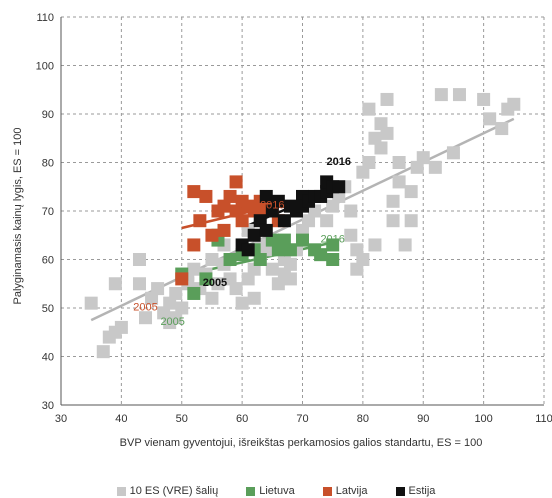 Image resolution: width=552 pixels, height=498 pixels. I want to click on x-tick-label: 90, so click(423, 419).